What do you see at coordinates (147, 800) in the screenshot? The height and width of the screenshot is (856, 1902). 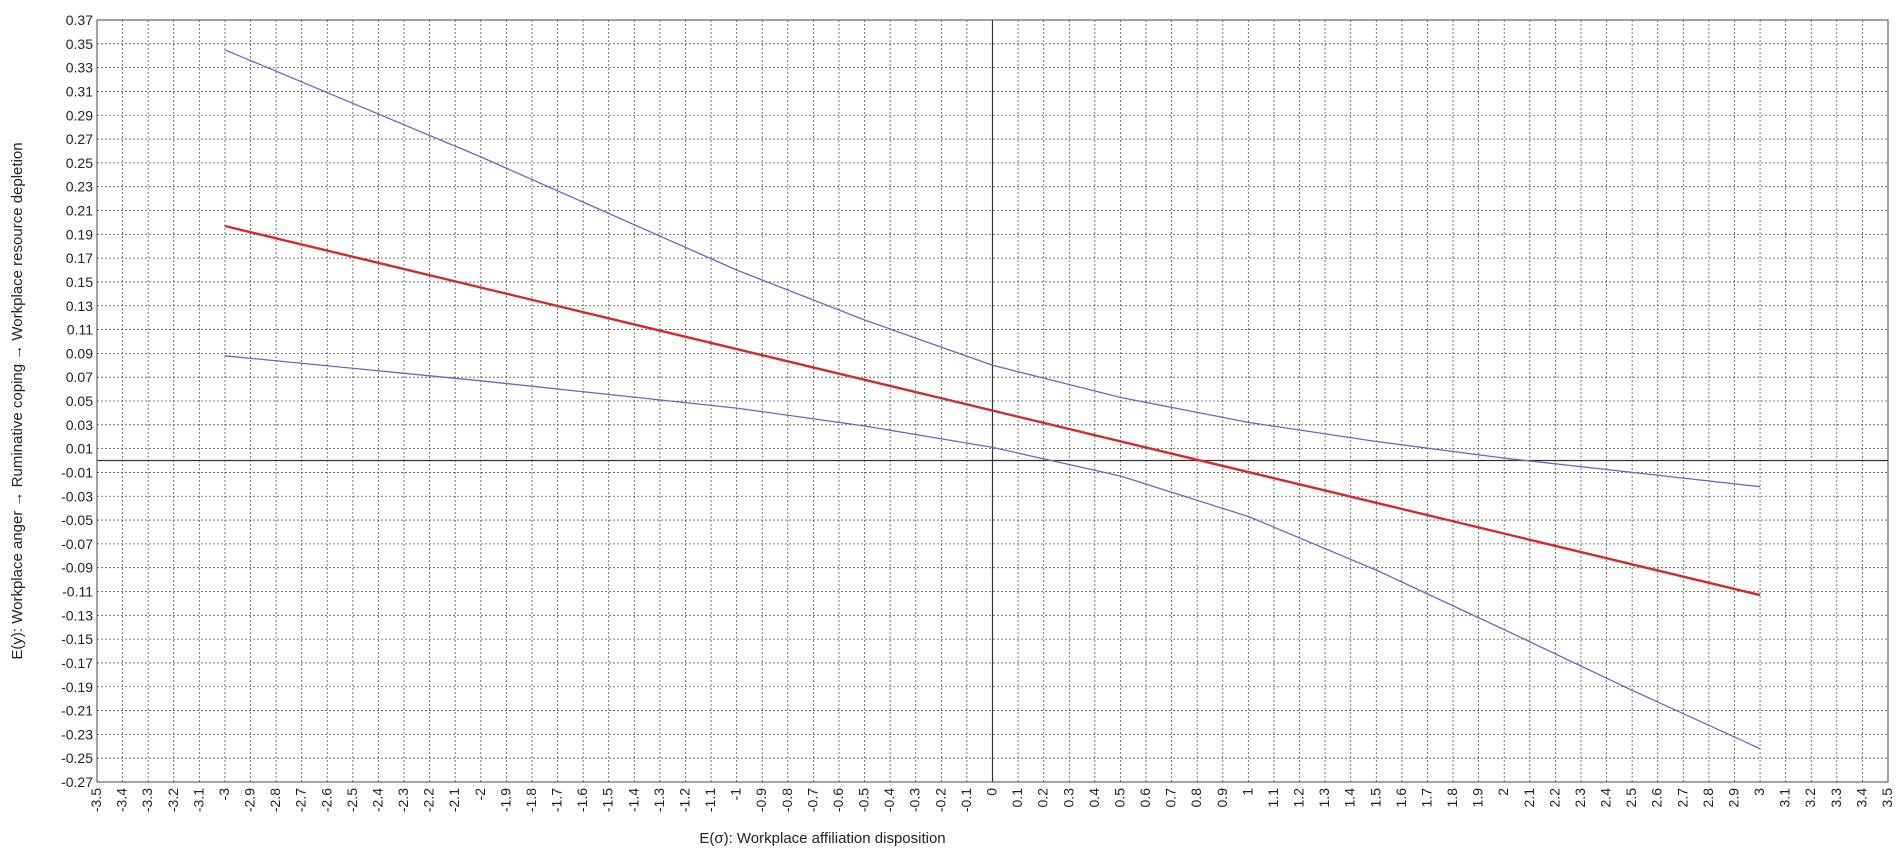 I see `x-tick-label: -3.3` at bounding box center [147, 800].